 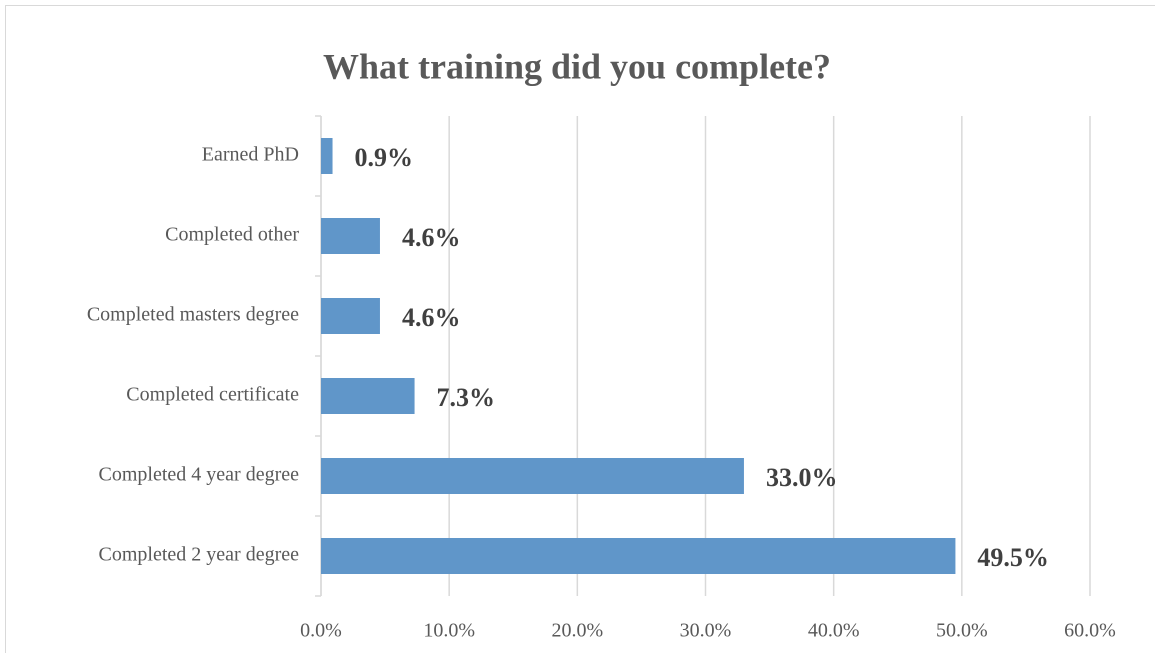 I want to click on chart-title: What training did you complete?, so click(x=577, y=66).